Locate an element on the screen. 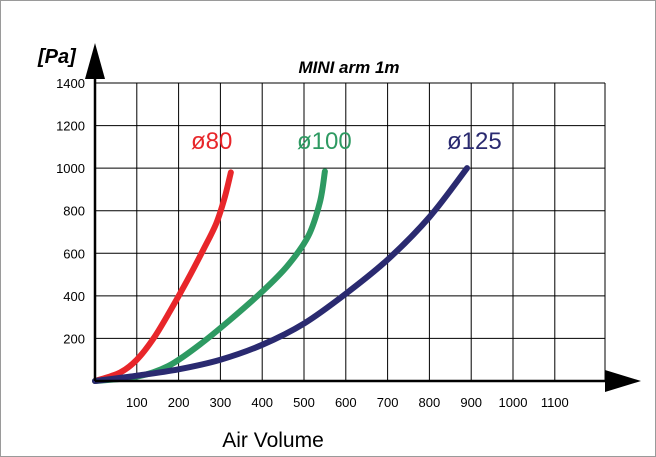 This screenshot has width=656, height=457. x-tick-label-1000: 1000 is located at coordinates (513, 402).